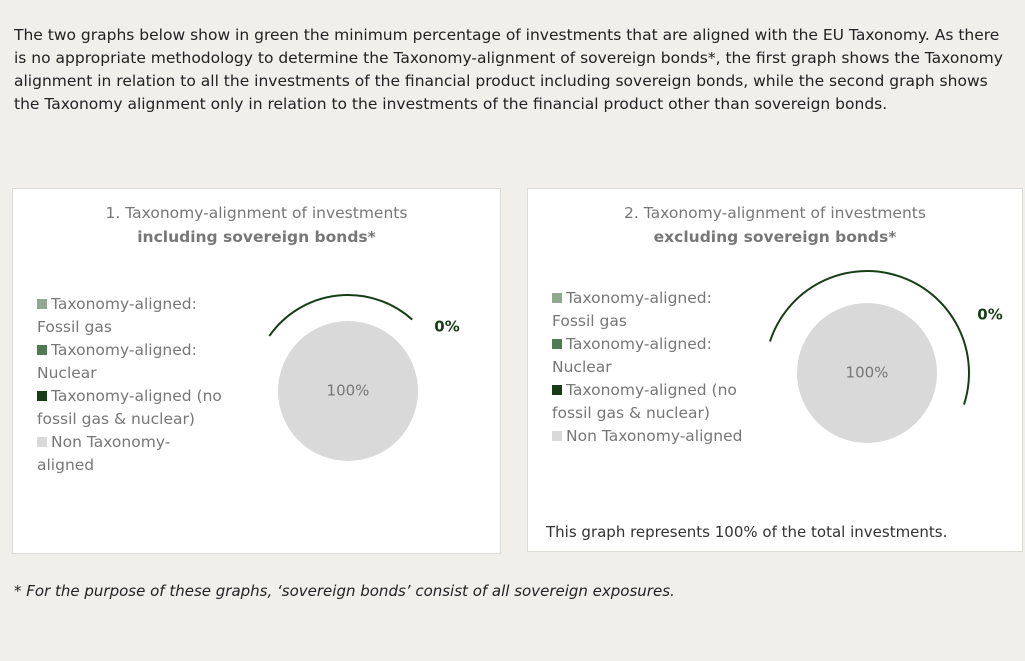 This screenshot has height=661, width=1025. Describe the element at coordinates (775, 213) in the screenshot. I see `chart-title: 2. Taxonomy-alignment of investments` at that location.